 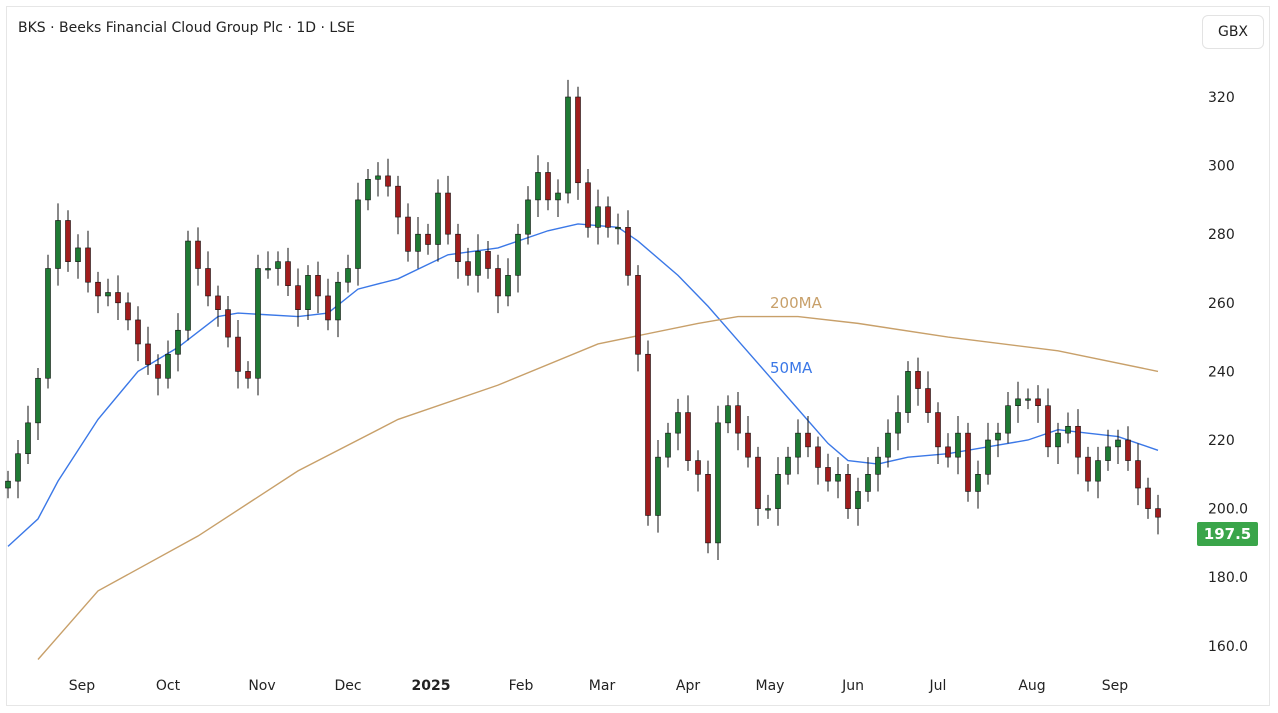 What do you see at coordinates (82, 686) in the screenshot?
I see `x-tick-label: Sep` at bounding box center [82, 686].